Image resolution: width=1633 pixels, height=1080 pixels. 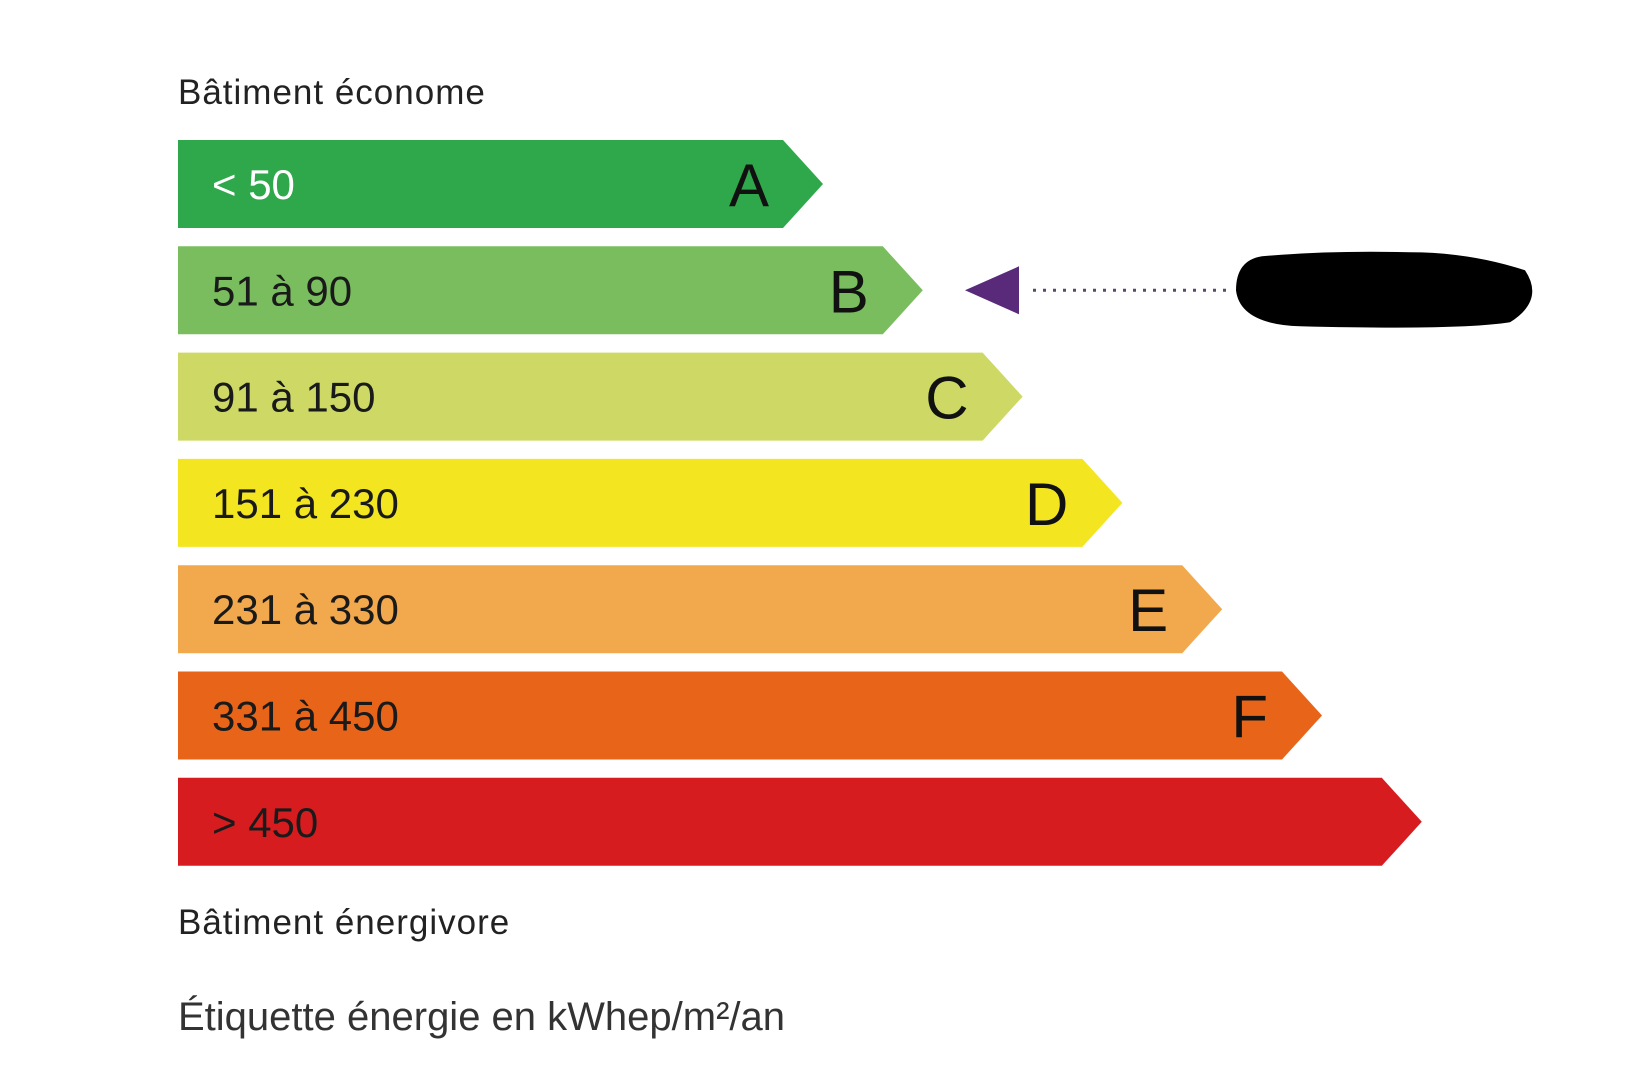 What do you see at coordinates (344, 922) in the screenshot?
I see `bottom-label: Bâtiment énergivore` at bounding box center [344, 922].